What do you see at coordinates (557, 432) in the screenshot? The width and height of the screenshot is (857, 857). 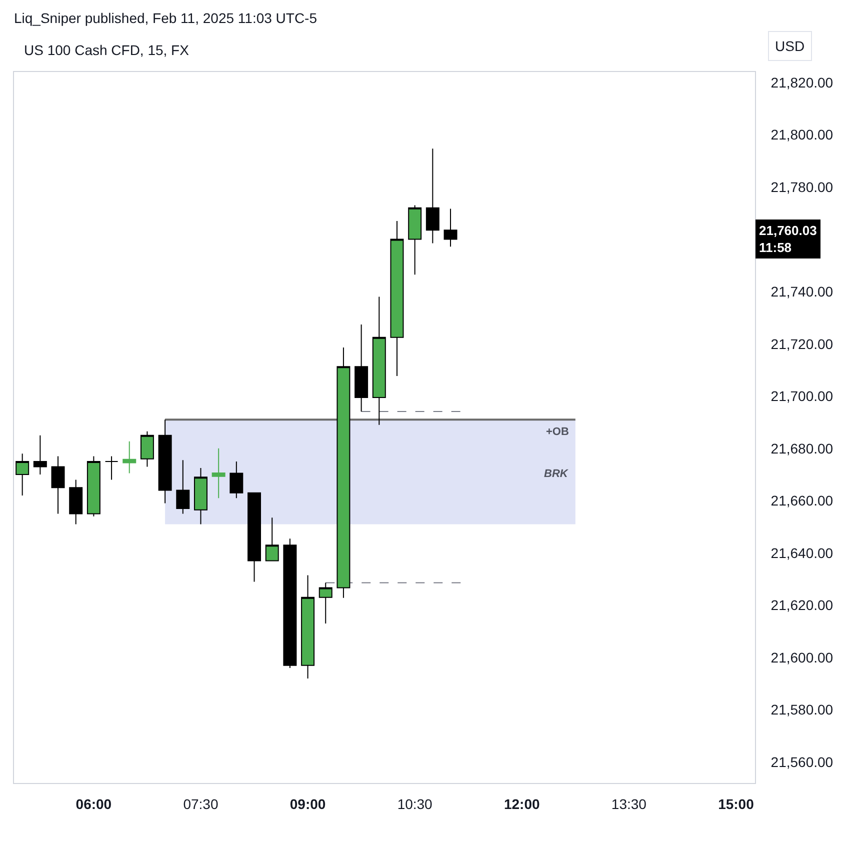 I see `annotation: +OB` at bounding box center [557, 432].